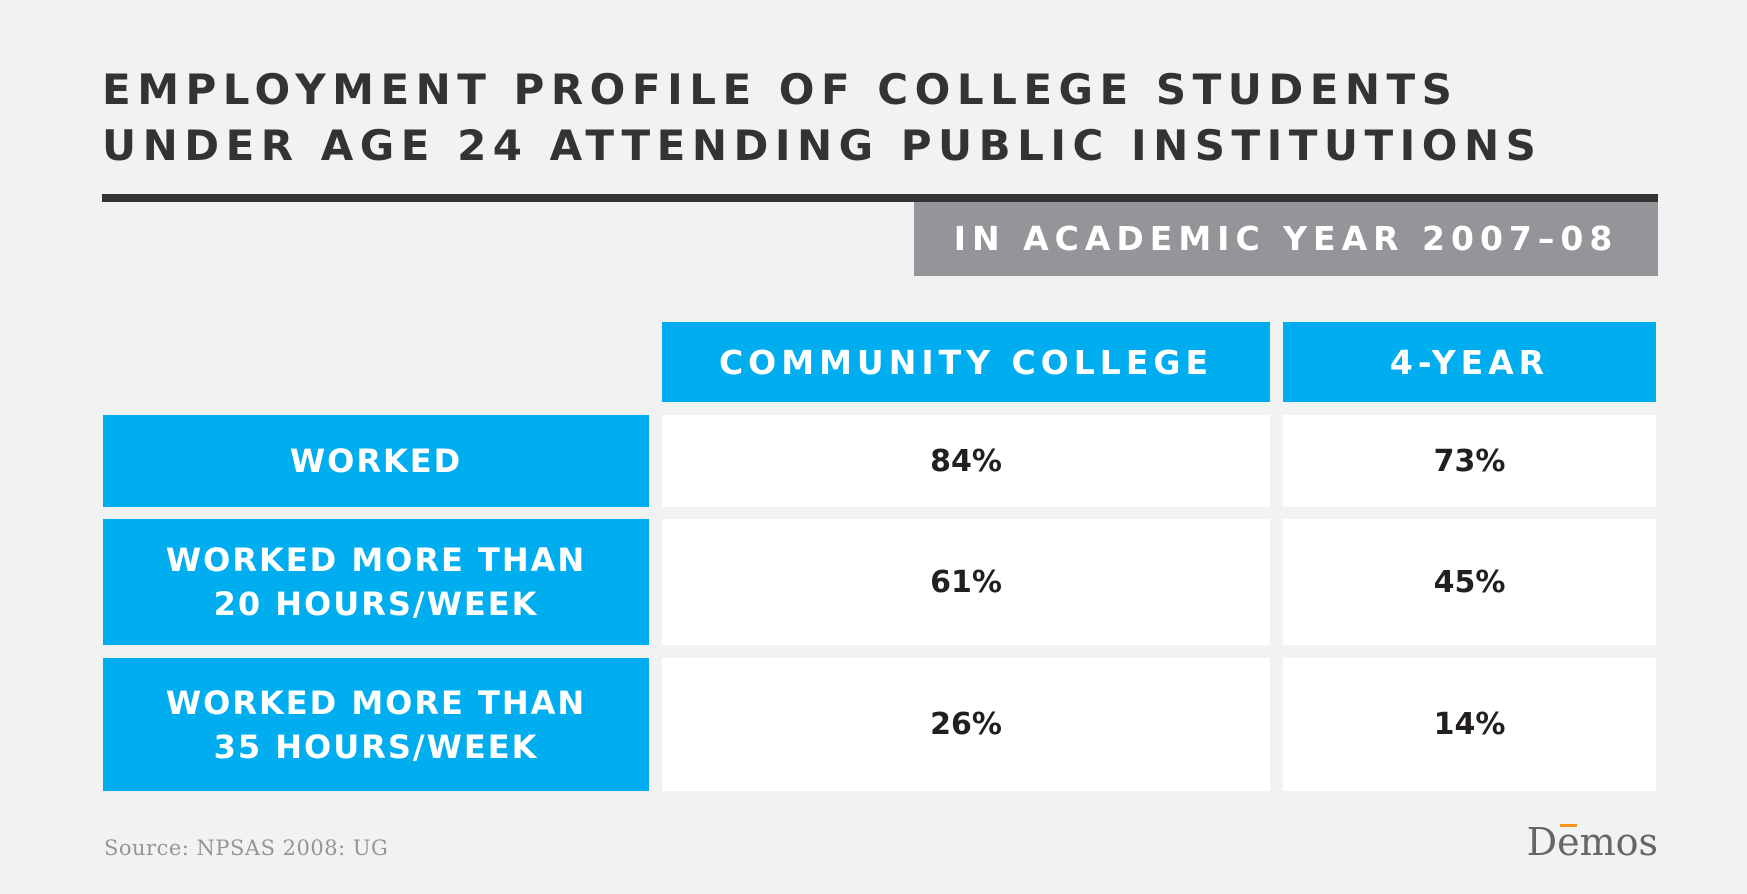 The height and width of the screenshot is (894, 1747). I want to click on row-header-label: WORKED, so click(376, 461).